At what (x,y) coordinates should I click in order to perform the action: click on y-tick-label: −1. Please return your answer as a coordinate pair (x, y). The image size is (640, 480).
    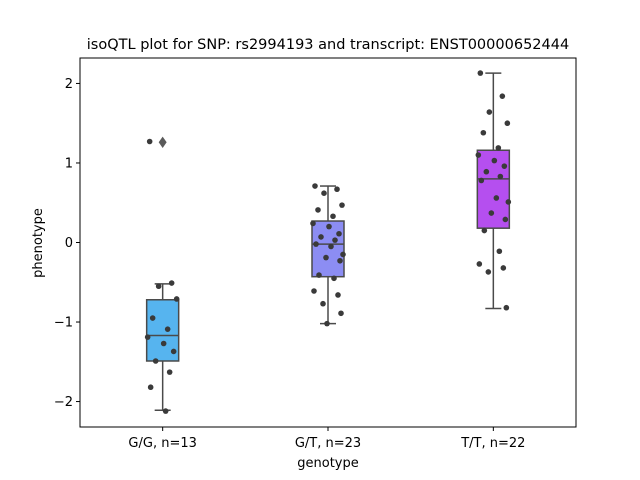
    Looking at the image, I should click on (63, 323).